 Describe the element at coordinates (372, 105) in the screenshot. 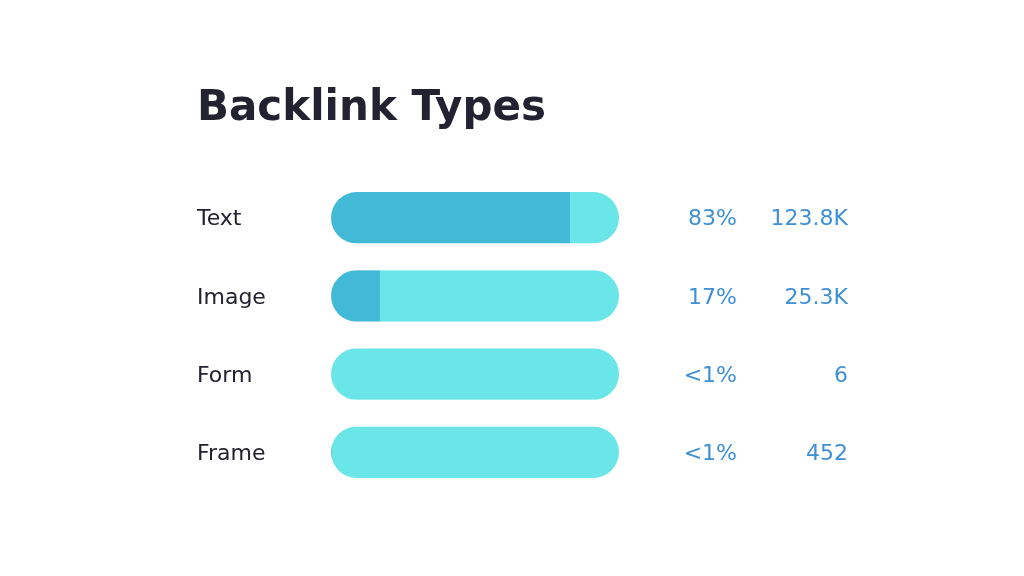

I see `chart-title: Backlink Types` at that location.